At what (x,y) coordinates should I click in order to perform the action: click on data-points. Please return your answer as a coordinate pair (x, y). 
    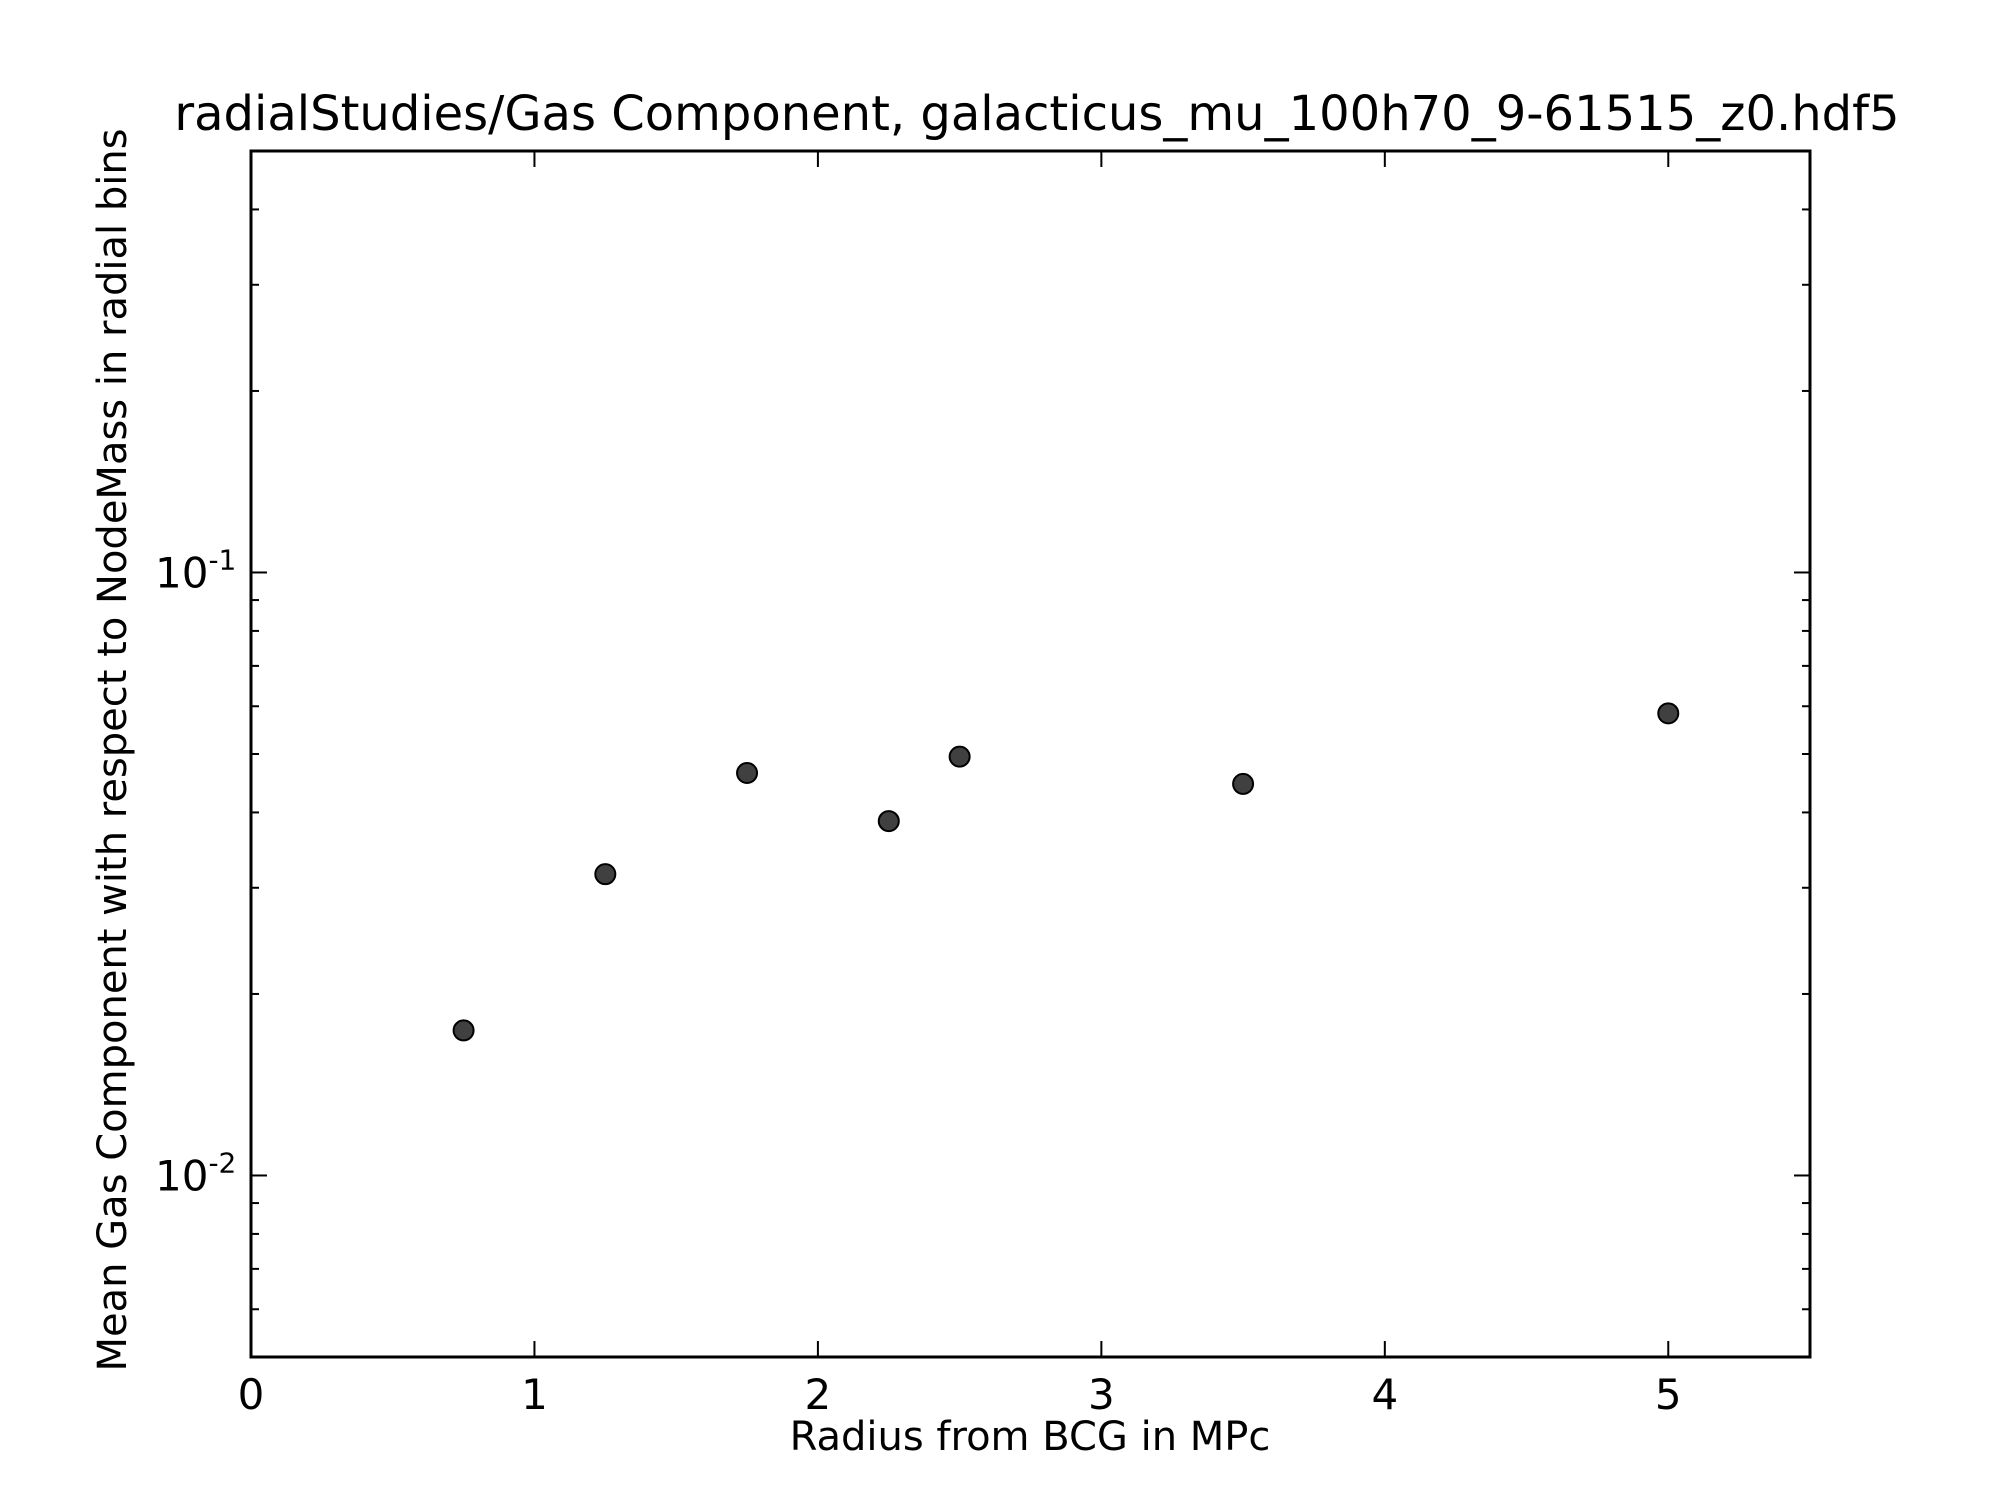
    Looking at the image, I should click on (1066, 872).